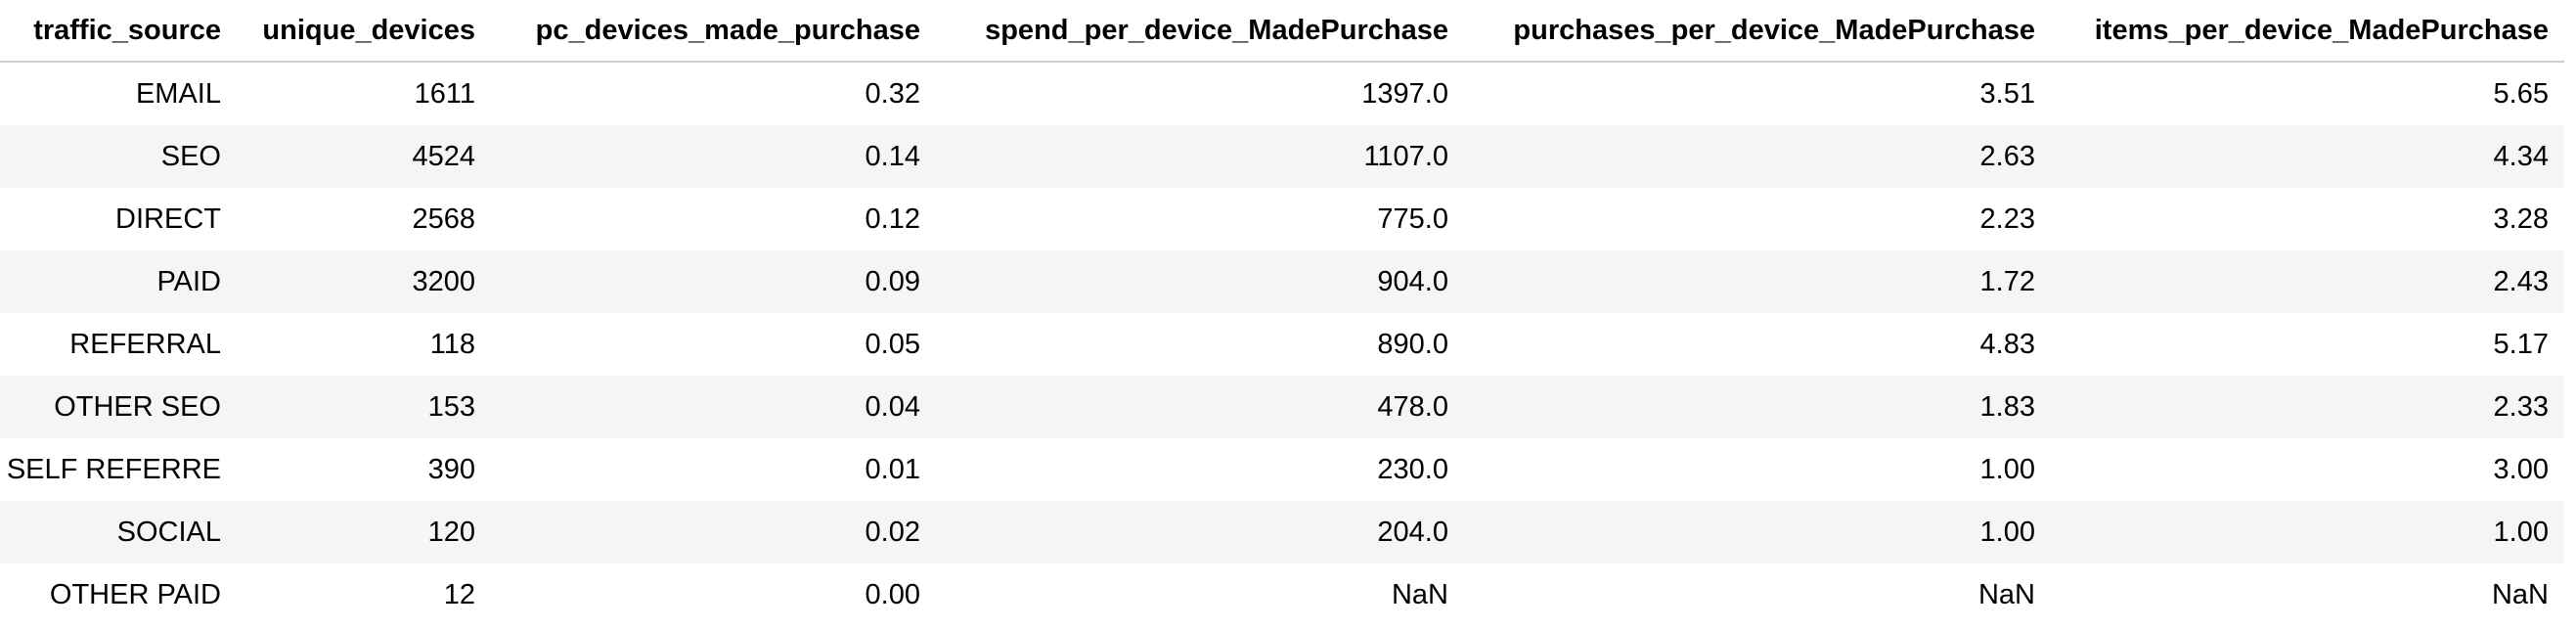 This screenshot has height=630, width=2576. Describe the element at coordinates (713, 344) in the screenshot. I see `pc-devices-made-purchase-cell: 0.05` at that location.